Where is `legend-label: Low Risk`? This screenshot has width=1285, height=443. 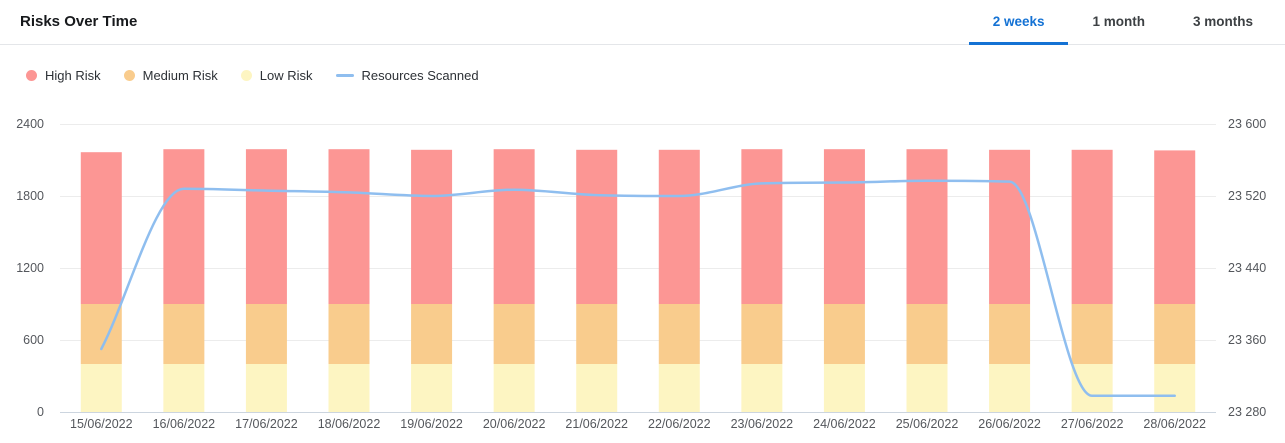
legend-label: Low Risk is located at coordinates (286, 75).